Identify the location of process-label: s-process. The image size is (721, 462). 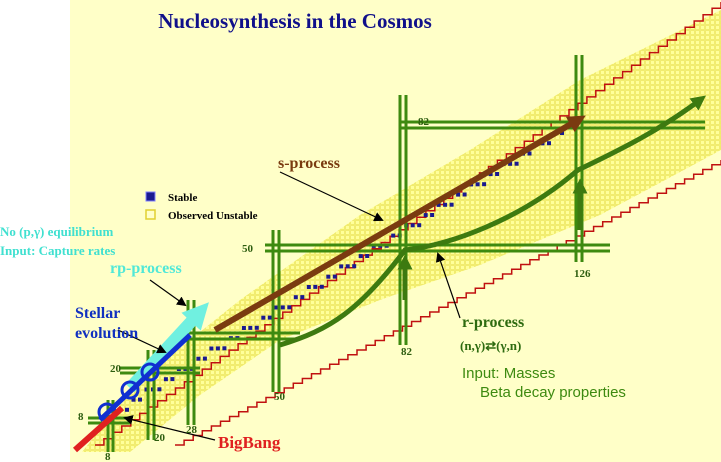
(309, 163).